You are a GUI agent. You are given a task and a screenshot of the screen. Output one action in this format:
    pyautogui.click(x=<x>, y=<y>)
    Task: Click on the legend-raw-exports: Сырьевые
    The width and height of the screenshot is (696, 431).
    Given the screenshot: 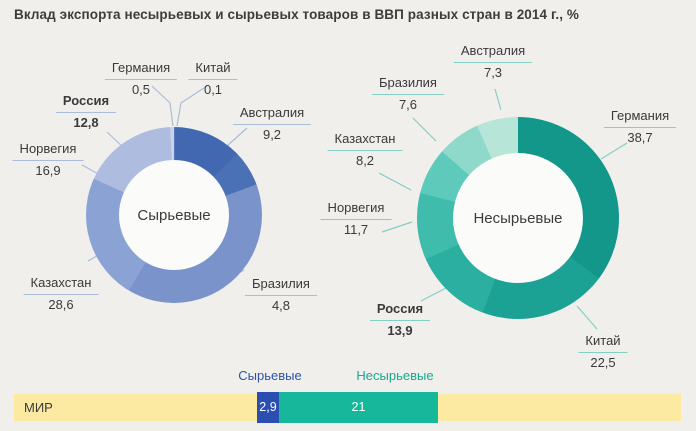 What is the action you would take?
    pyautogui.click(x=270, y=375)
    